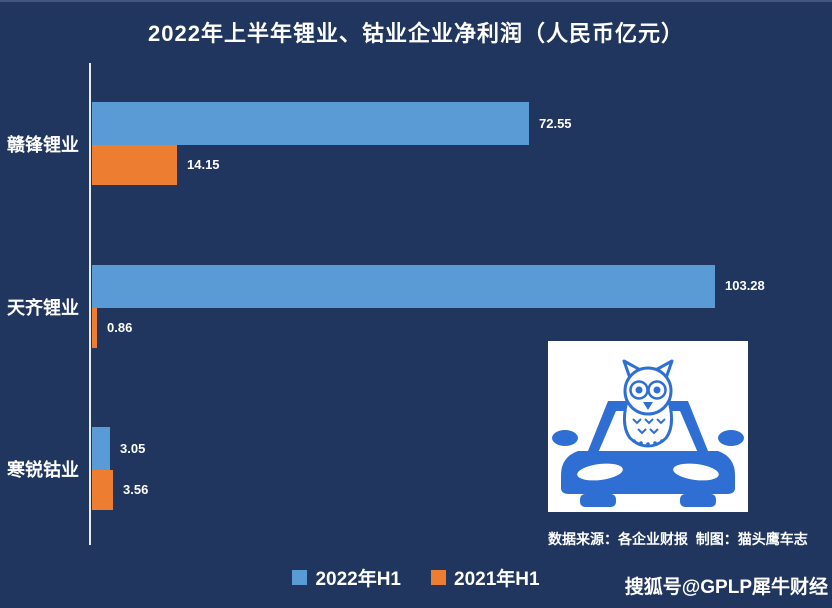  What do you see at coordinates (43, 470) in the screenshot?
I see `category-label: 寒锐钴业` at bounding box center [43, 470].